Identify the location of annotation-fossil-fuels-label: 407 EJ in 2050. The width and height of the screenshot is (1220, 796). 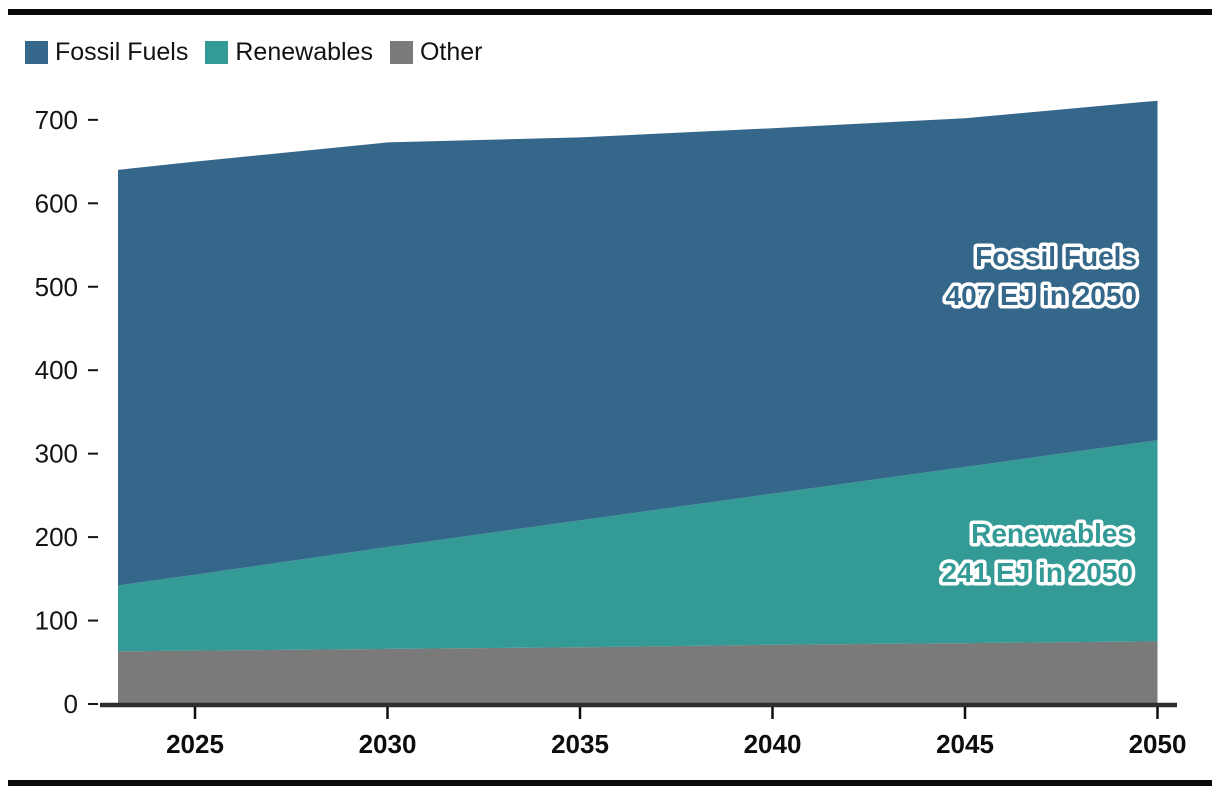
(1041, 295).